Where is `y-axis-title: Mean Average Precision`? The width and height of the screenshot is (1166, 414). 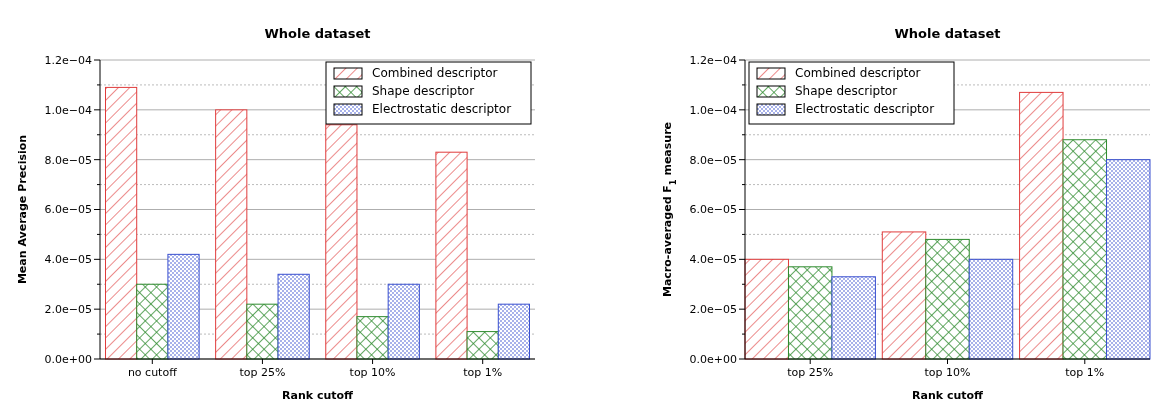
y-axis-title: Mean Average Precision is located at coordinates (22, 209).